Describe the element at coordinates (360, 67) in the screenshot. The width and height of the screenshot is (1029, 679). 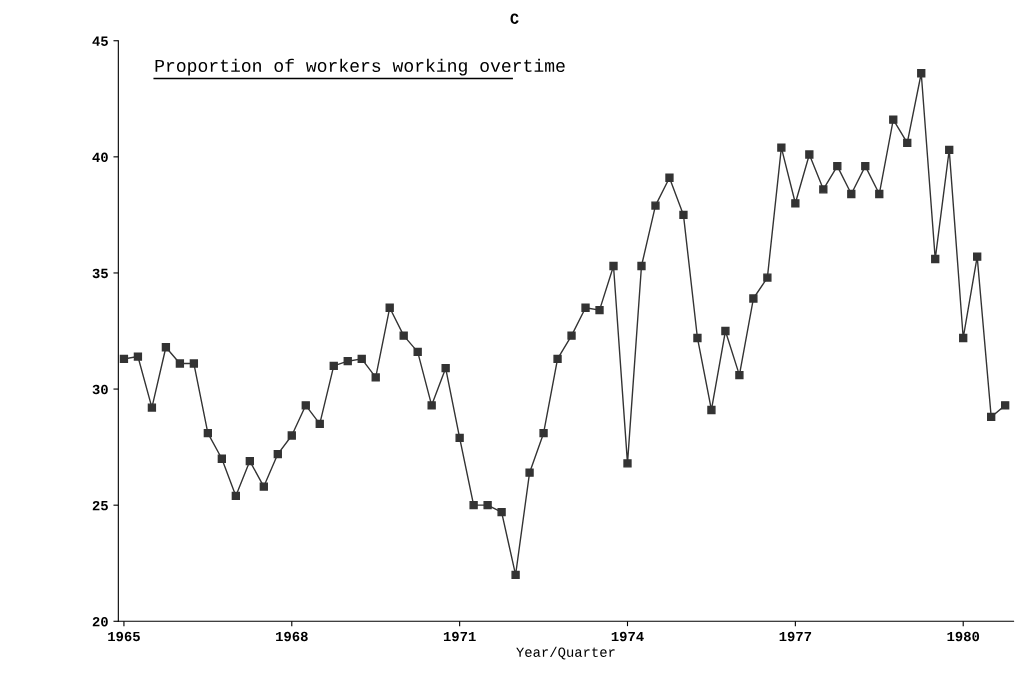
I see `text: Proportion of workers working overtime` at that location.